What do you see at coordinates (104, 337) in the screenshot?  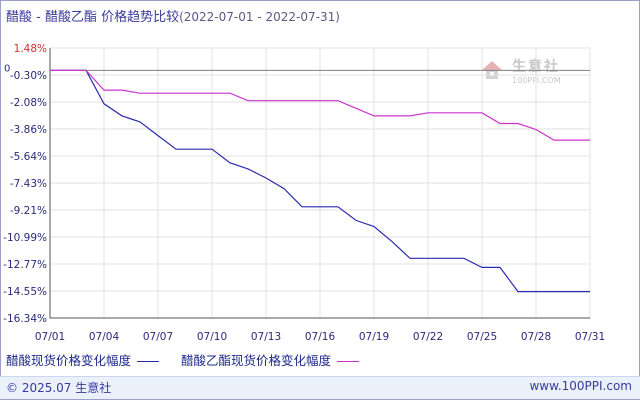 I see `x-tick-label: 07/04` at bounding box center [104, 337].